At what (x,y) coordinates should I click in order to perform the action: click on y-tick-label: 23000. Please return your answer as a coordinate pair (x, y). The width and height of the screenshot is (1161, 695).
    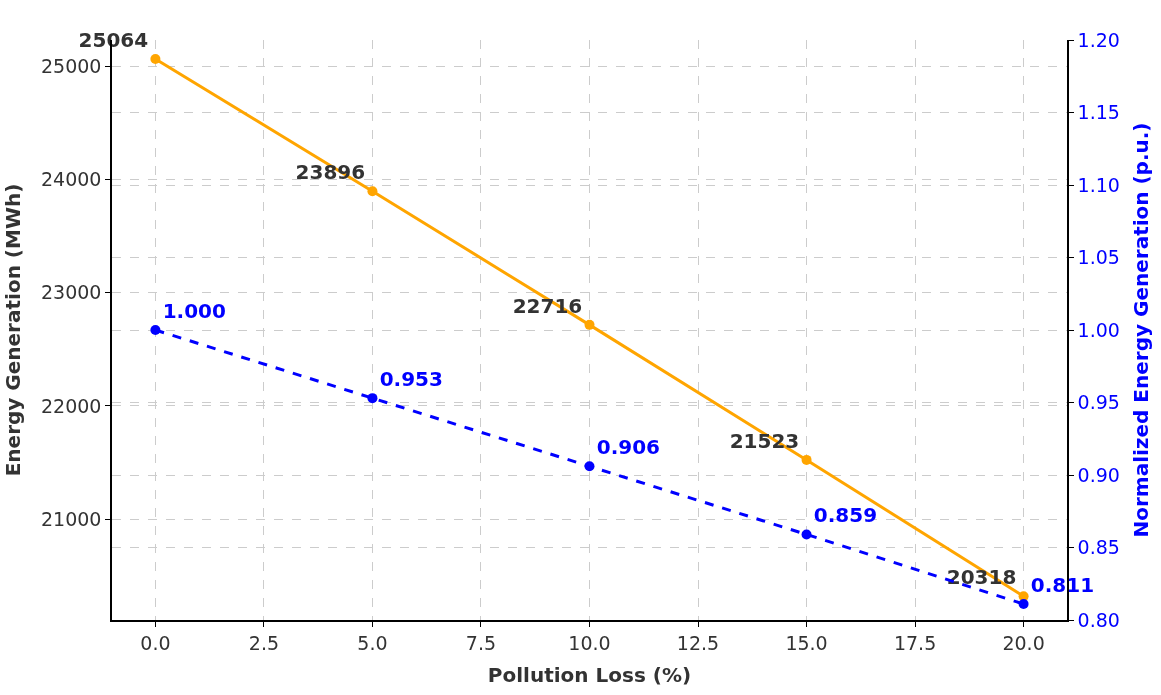
    Looking at the image, I should click on (71, 292).